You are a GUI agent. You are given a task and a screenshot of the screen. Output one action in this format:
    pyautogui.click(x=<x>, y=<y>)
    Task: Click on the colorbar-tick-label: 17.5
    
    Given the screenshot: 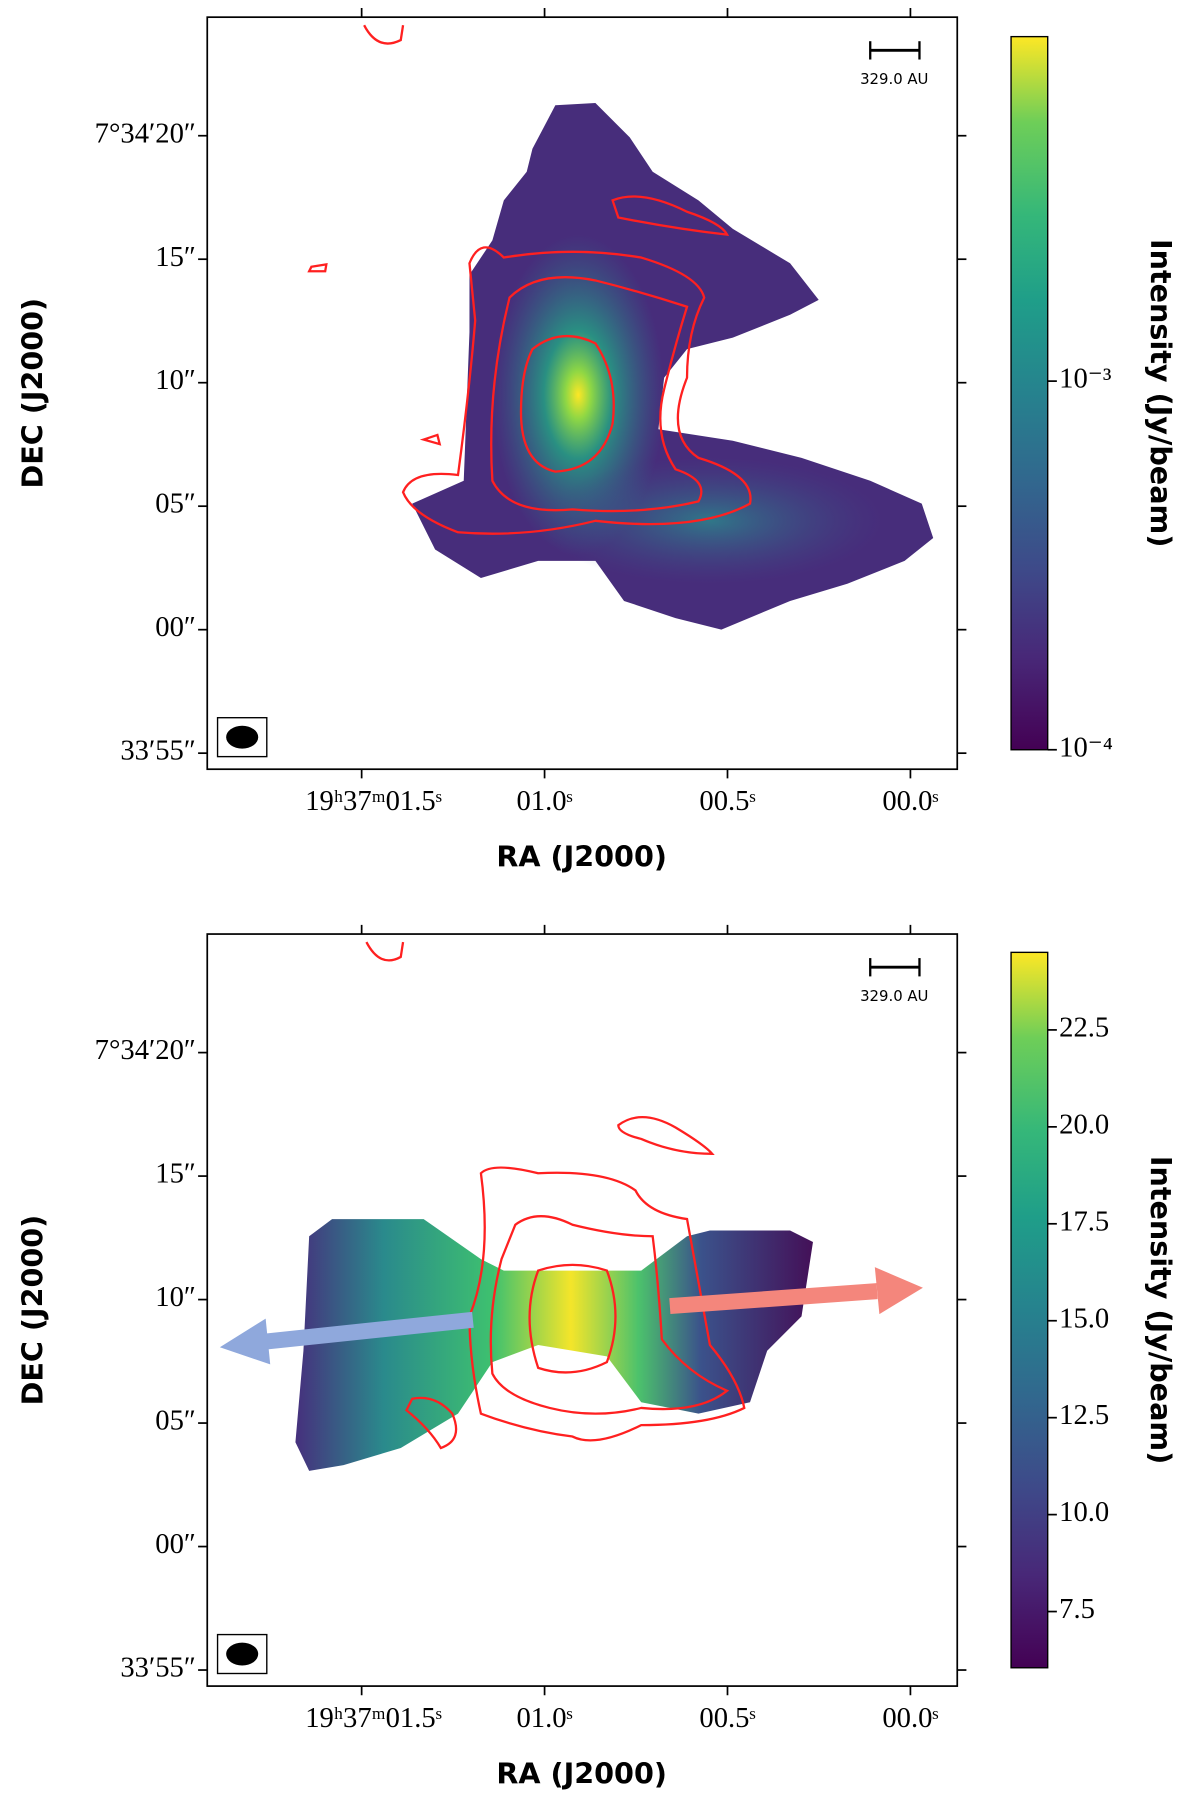 What is the action you would take?
    pyautogui.click(x=1084, y=1221)
    